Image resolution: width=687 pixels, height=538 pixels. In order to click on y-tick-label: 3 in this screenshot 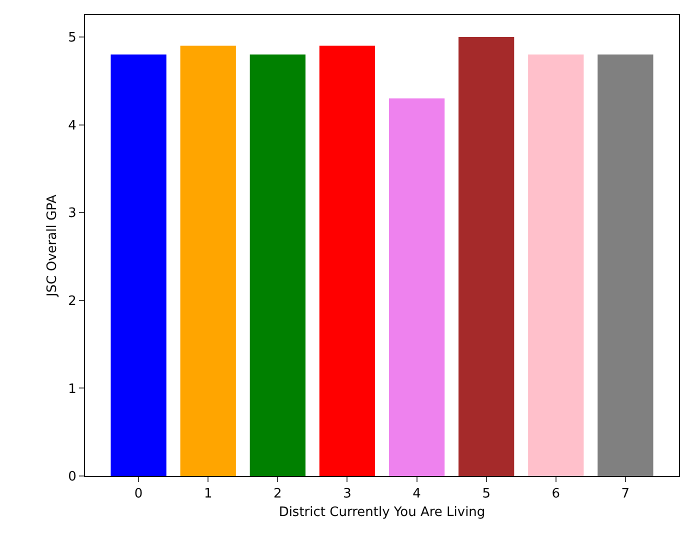, I will do `click(72, 214)`.